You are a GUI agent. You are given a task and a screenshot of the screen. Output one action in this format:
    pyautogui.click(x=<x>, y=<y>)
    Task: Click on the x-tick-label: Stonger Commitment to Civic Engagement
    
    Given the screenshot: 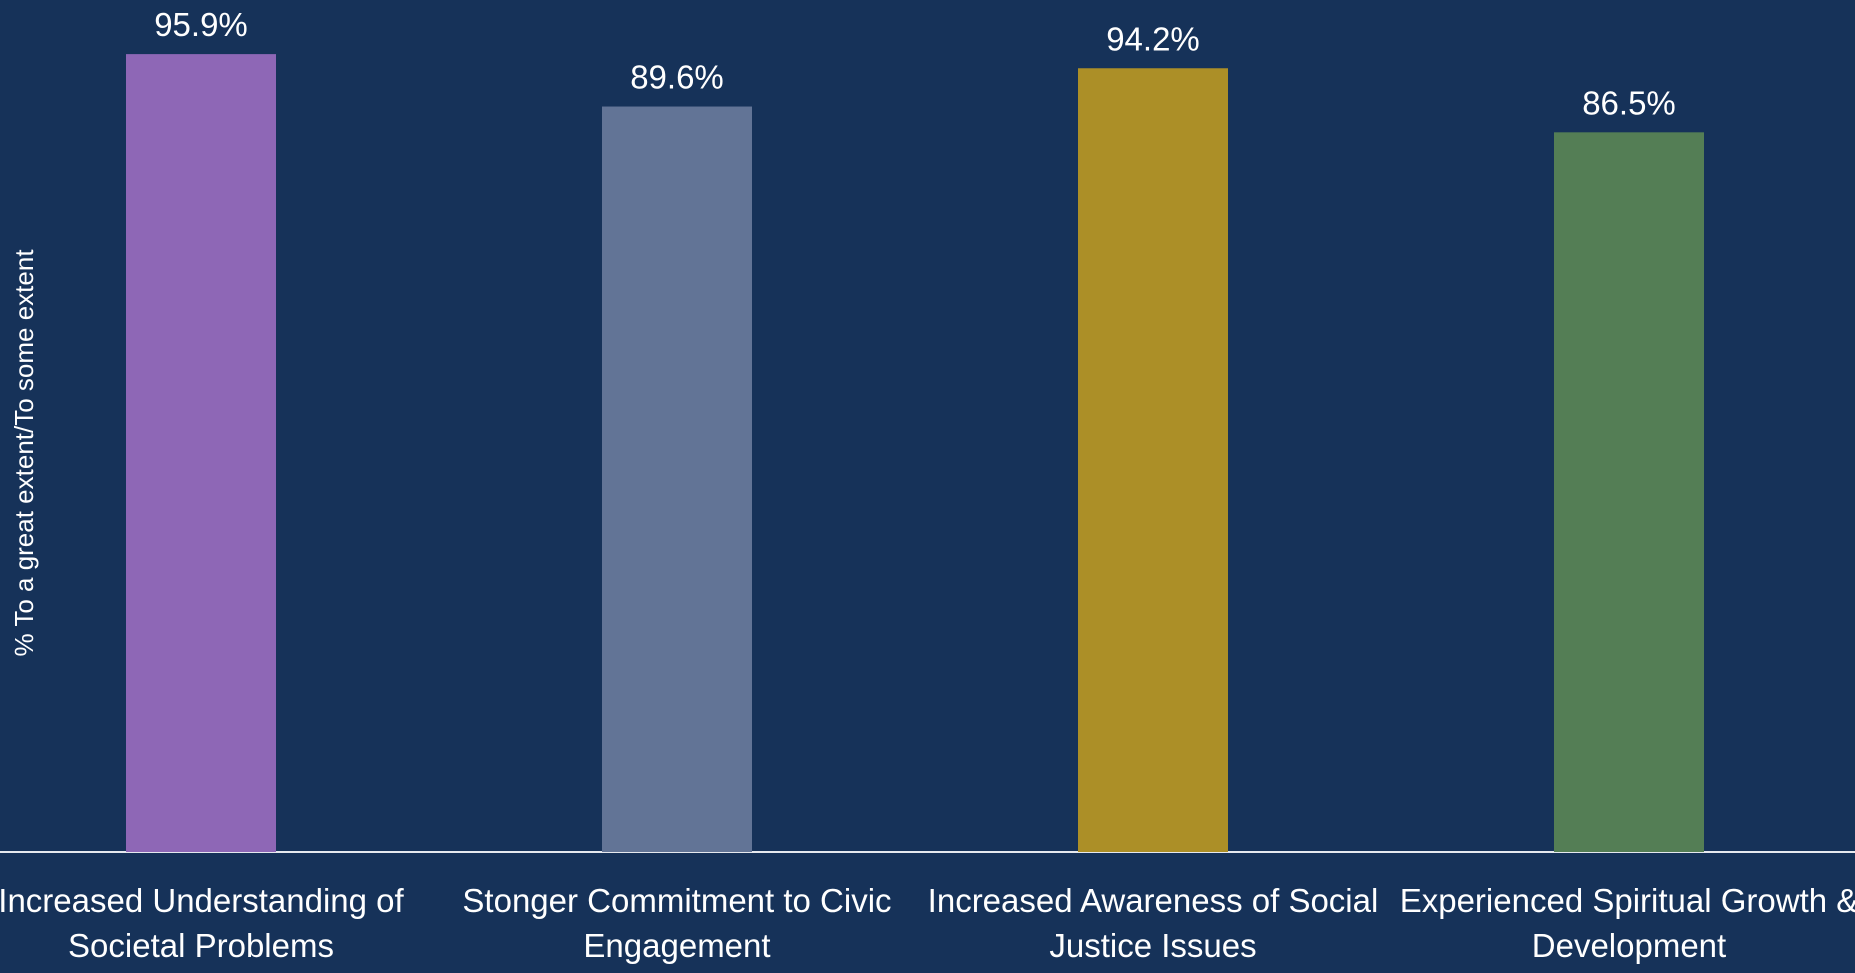 What is the action you would take?
    pyautogui.click(x=677, y=923)
    